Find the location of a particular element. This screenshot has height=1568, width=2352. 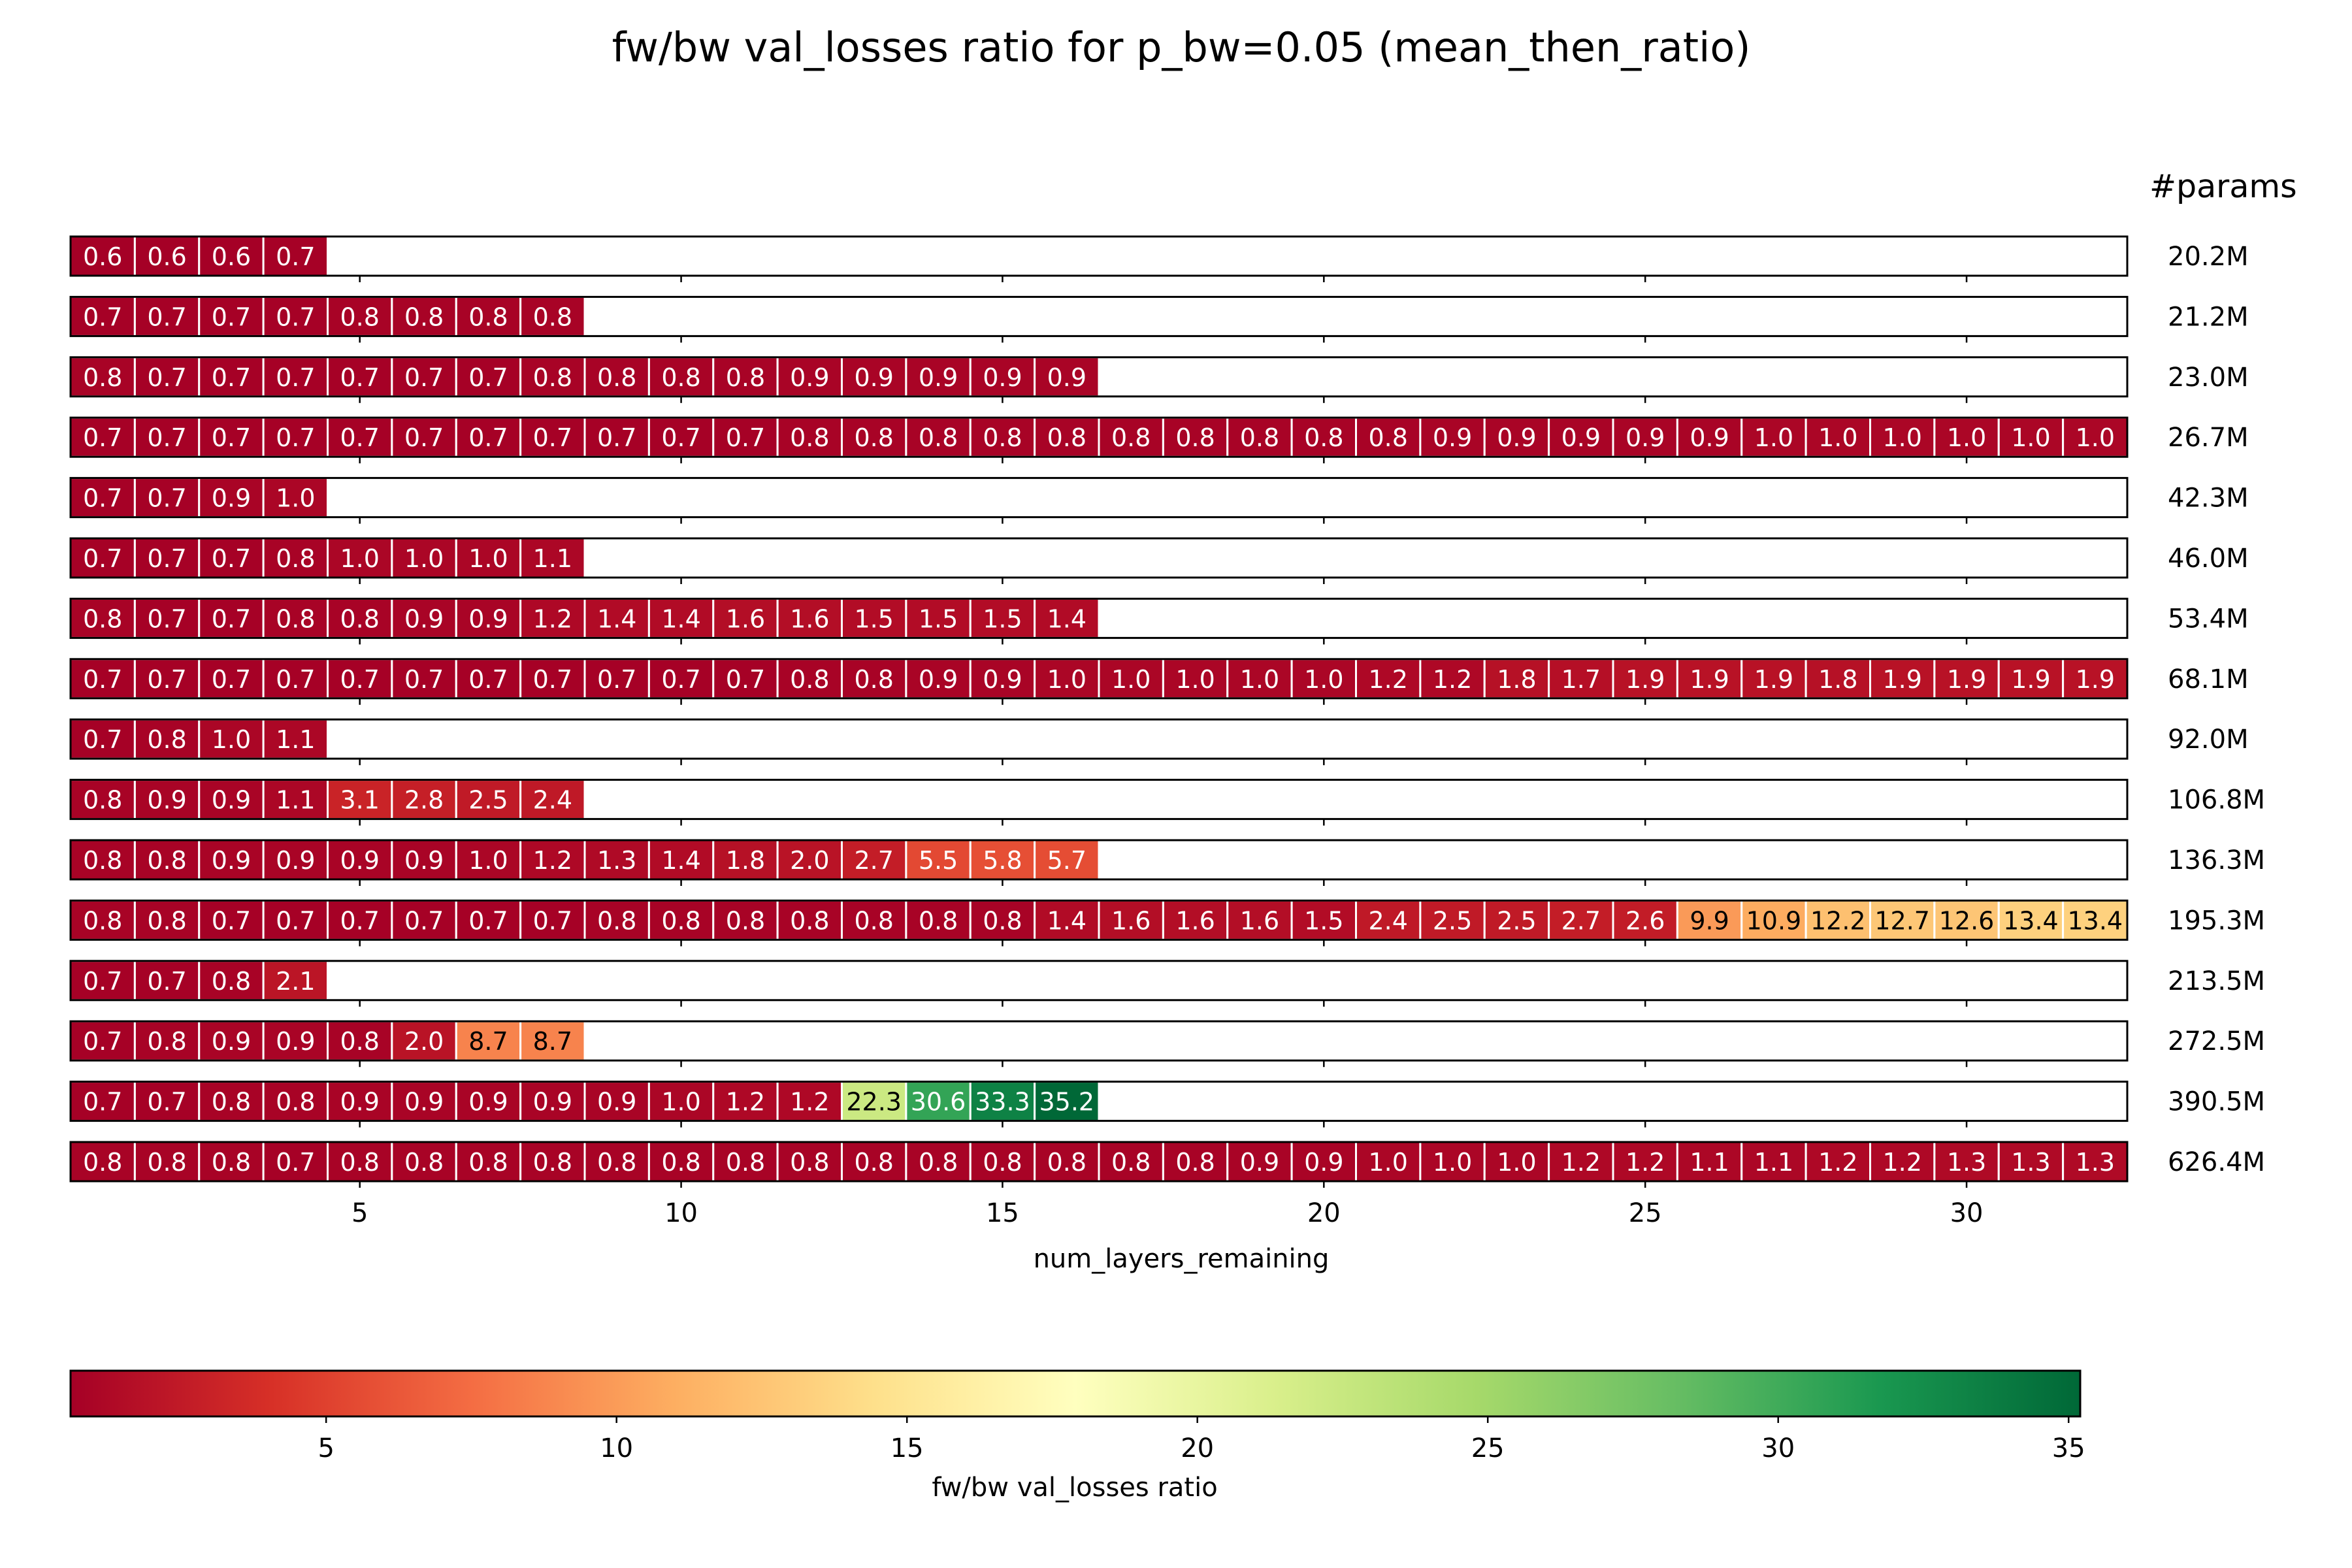

colorbar-tick-label: 25 is located at coordinates (1488, 1448).